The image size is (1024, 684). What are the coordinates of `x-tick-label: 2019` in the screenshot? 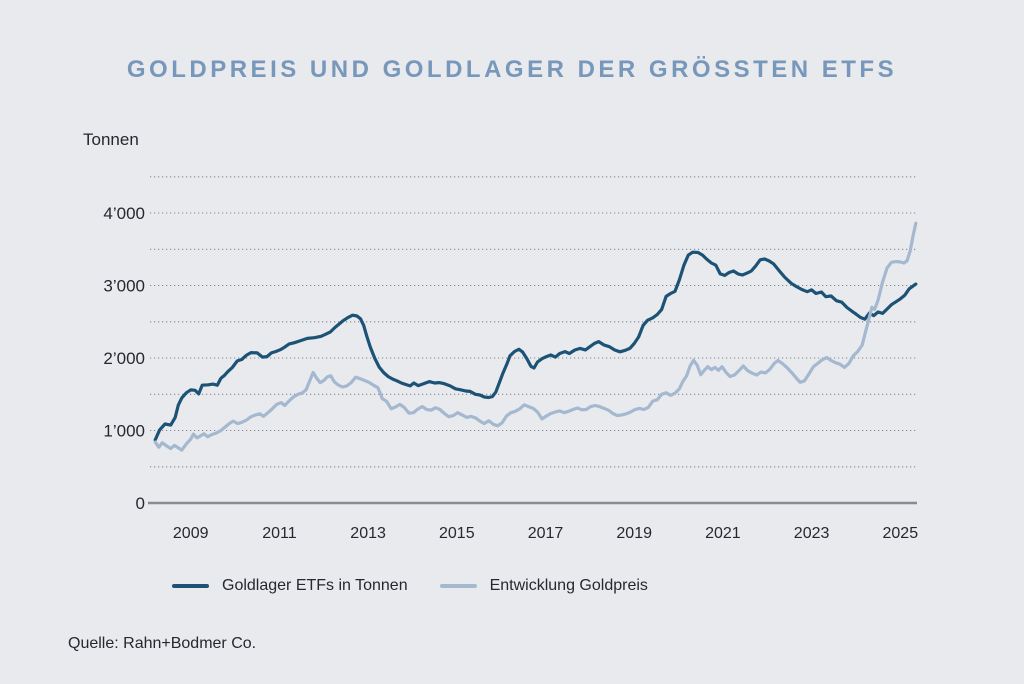 It's located at (634, 533).